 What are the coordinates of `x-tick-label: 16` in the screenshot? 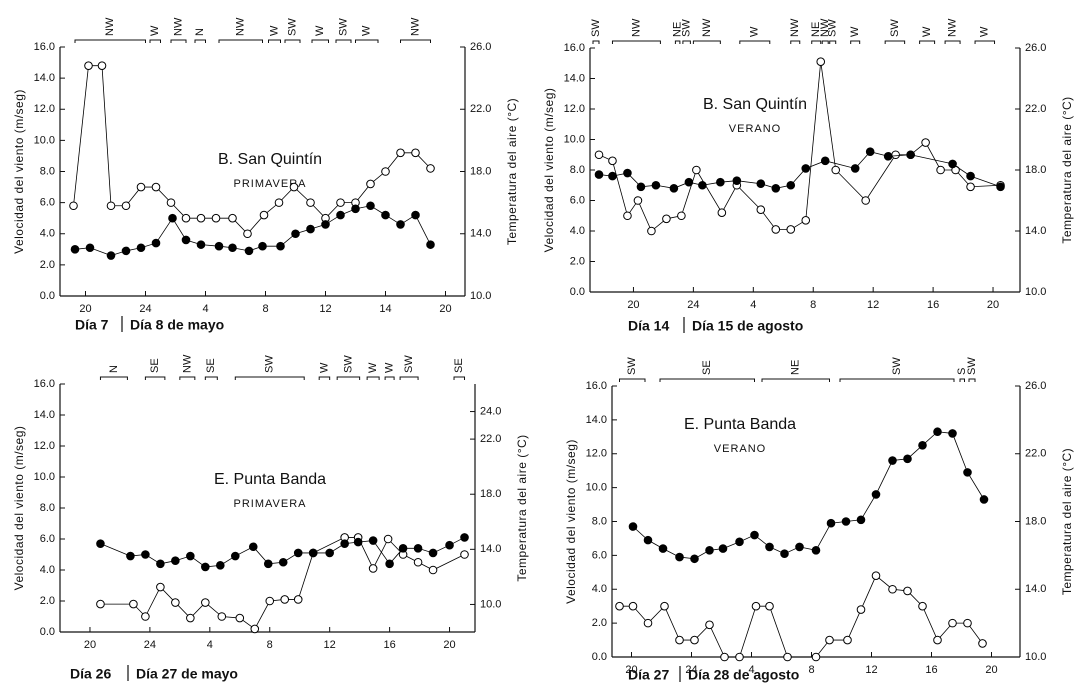 It's located at (933, 305).